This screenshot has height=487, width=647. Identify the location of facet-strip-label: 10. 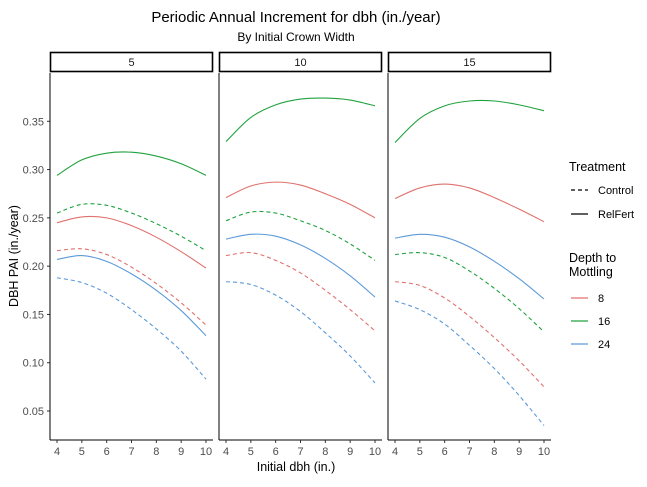
(300, 63).